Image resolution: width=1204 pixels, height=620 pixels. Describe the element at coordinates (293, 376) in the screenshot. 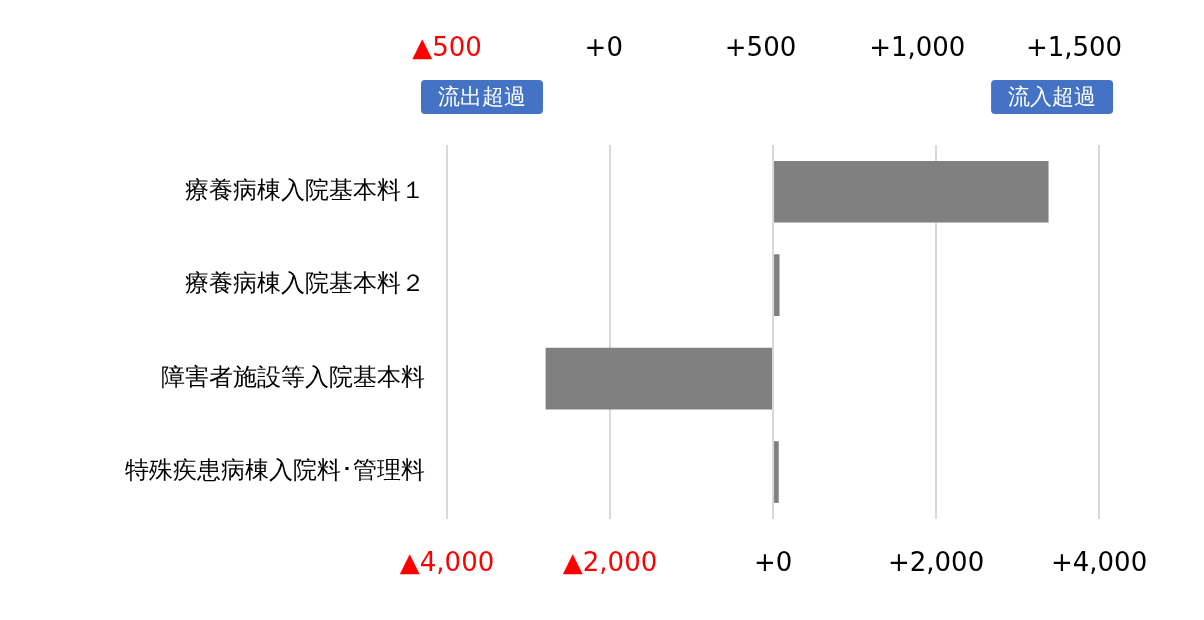

I see `y-tick-label: 障害者施設等入院基本料` at that location.